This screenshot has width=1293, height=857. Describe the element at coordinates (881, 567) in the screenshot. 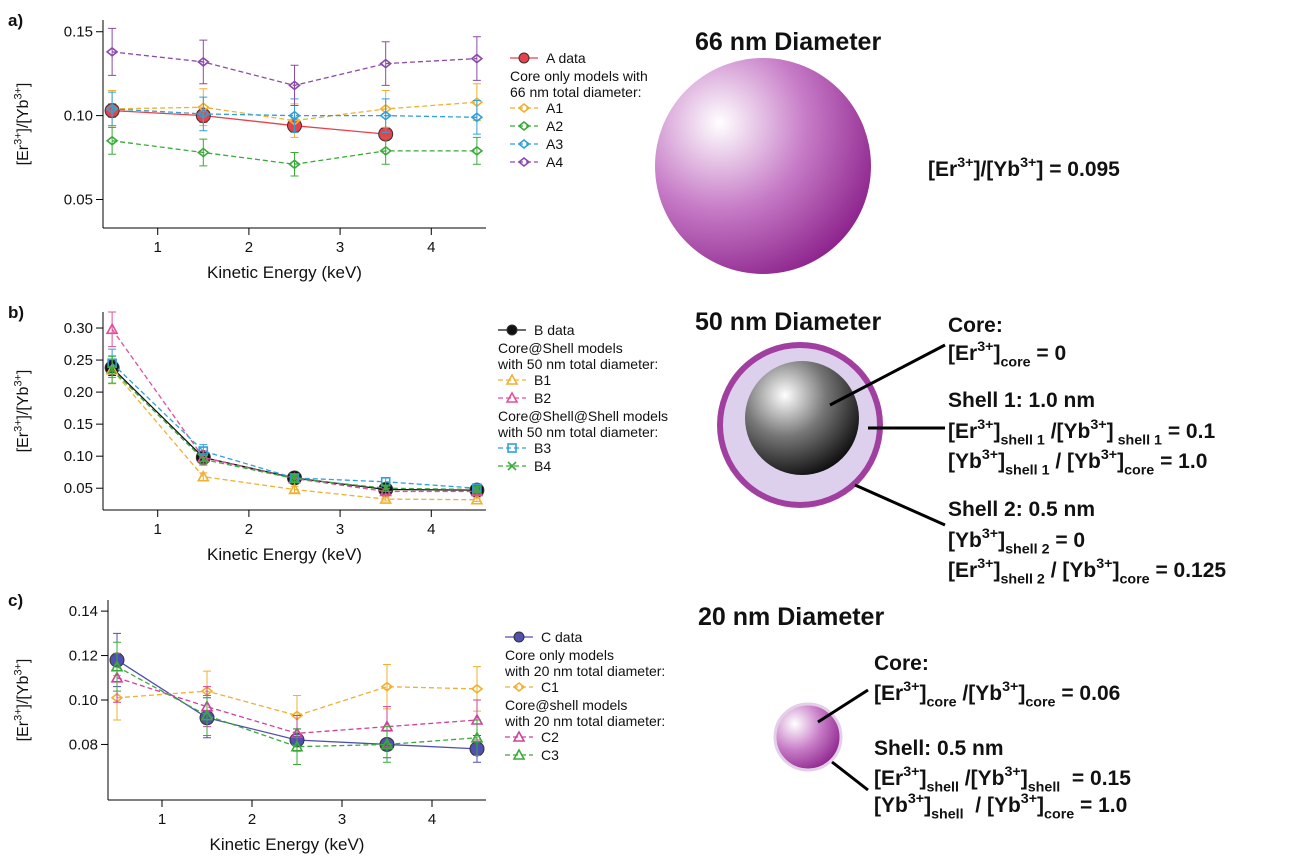

I see `leaders` at that location.